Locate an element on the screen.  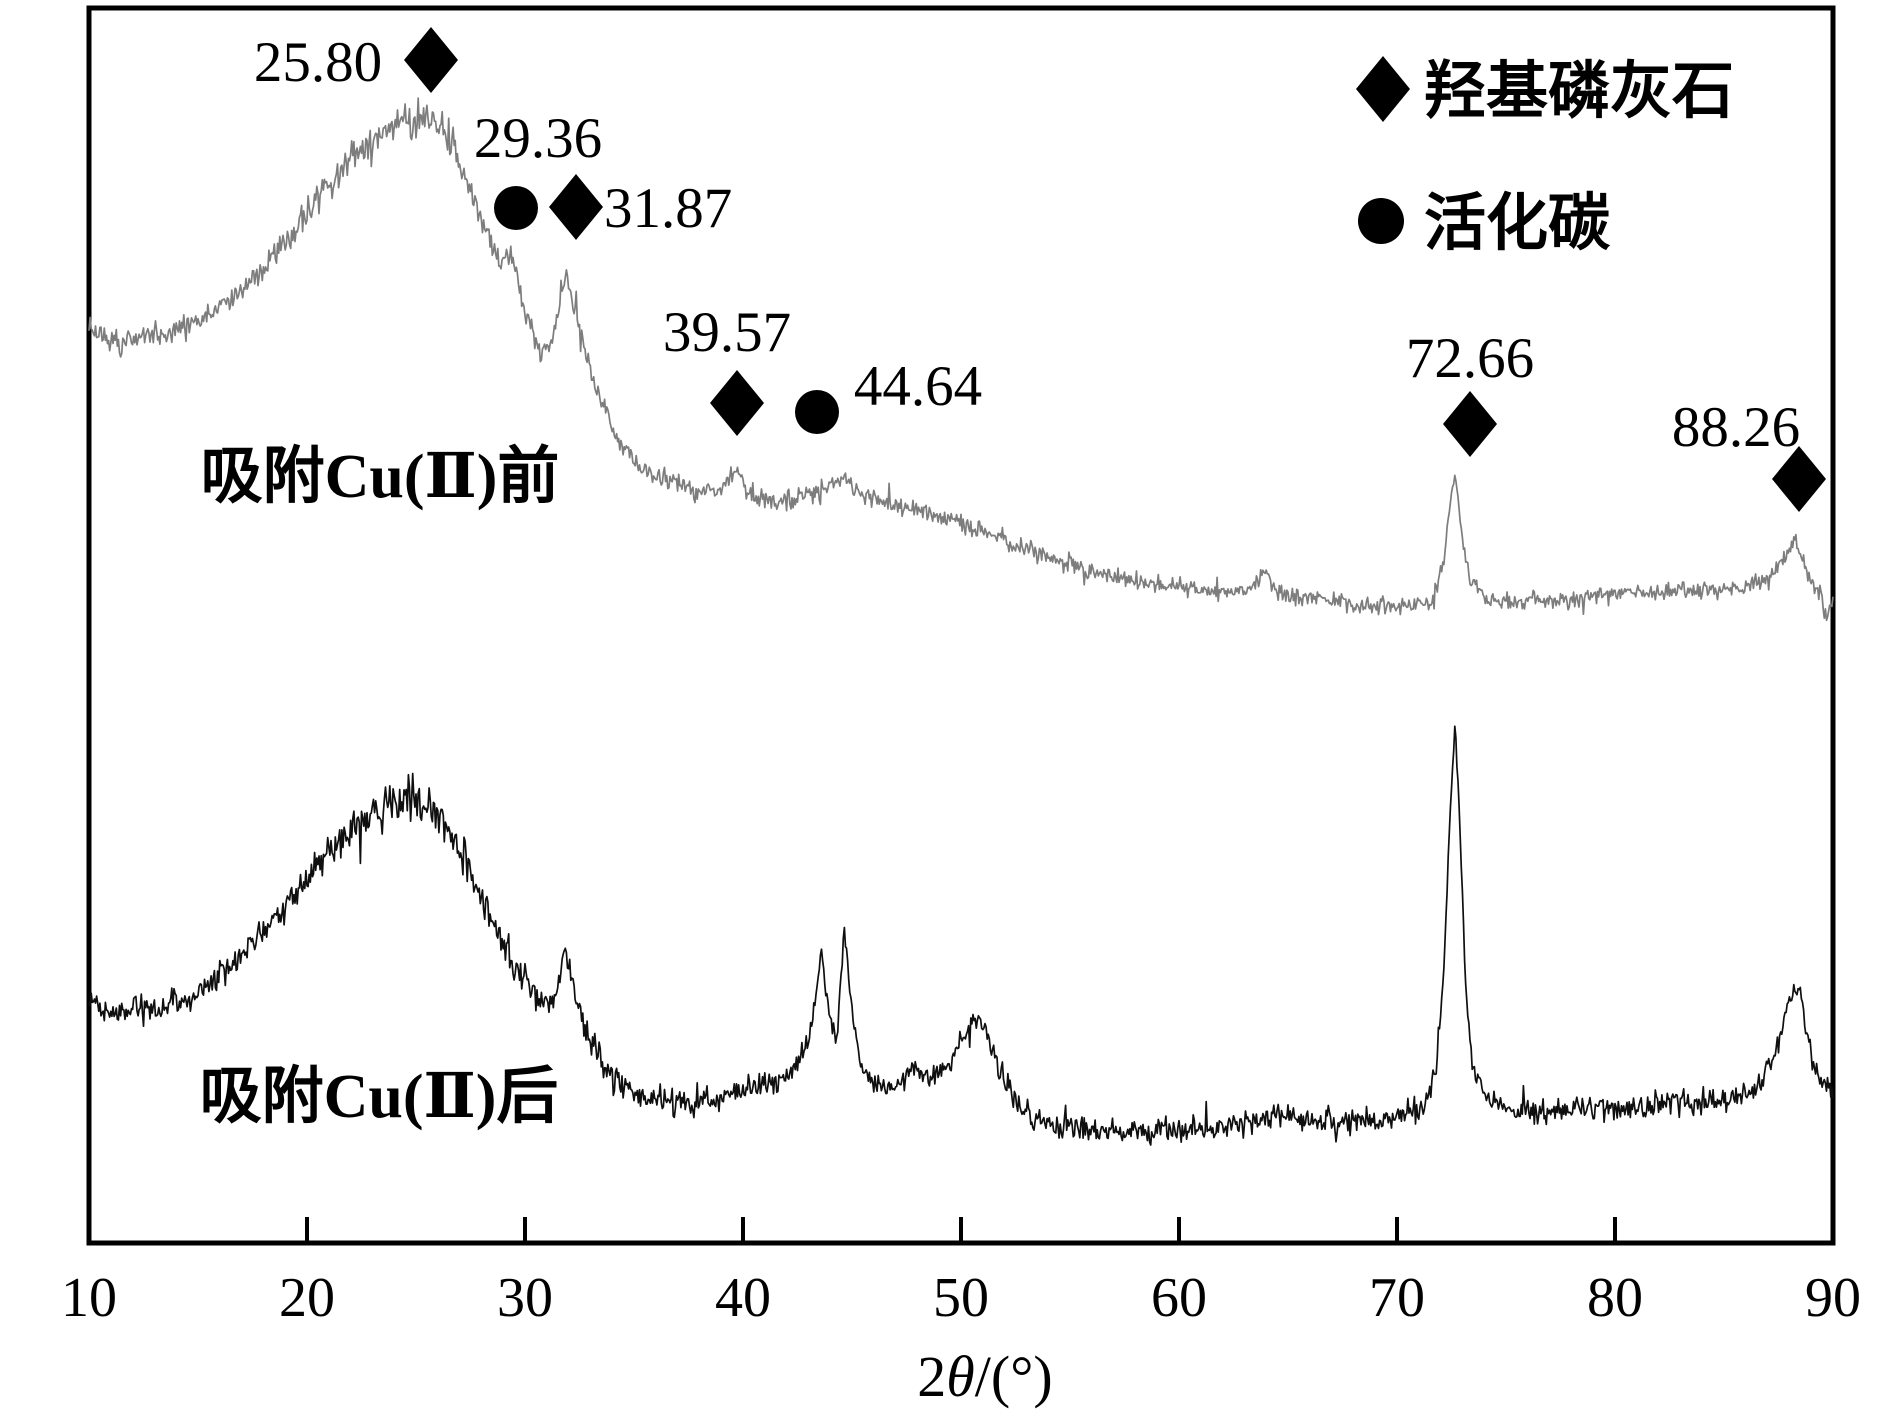
peak-label: 44.64 is located at coordinates (918, 386).